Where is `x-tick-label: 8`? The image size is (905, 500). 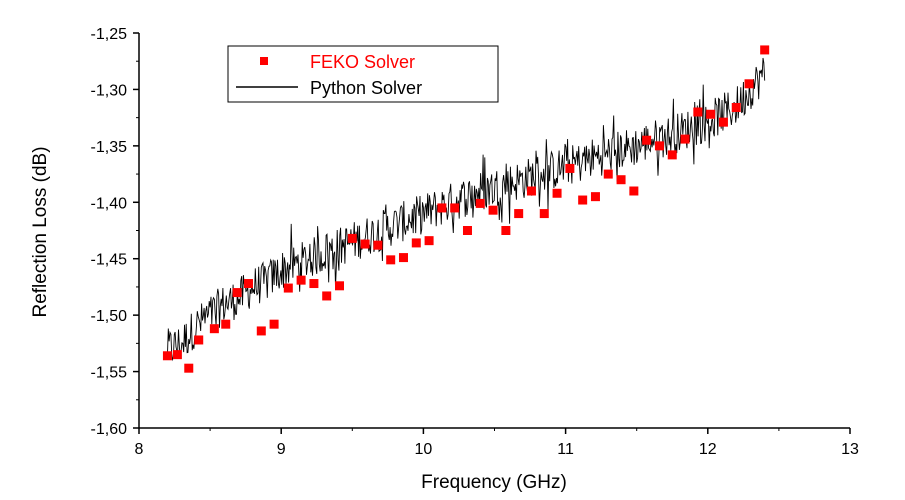
x-tick-label: 8 is located at coordinates (139, 449).